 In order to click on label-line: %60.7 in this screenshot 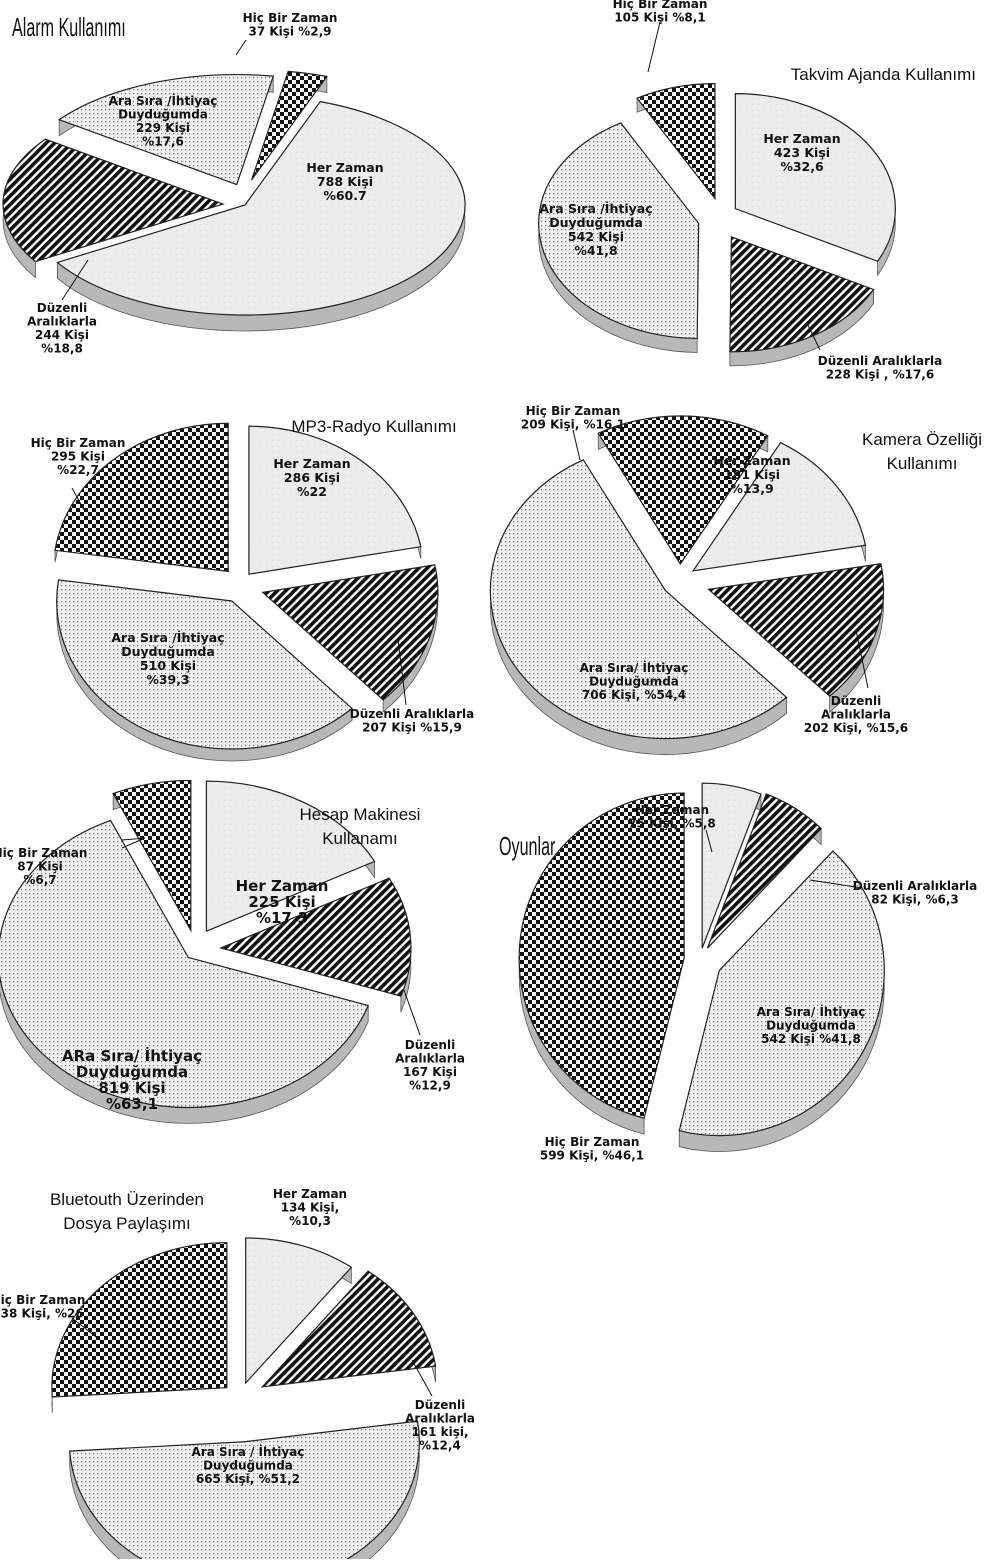, I will do `click(344, 195)`.